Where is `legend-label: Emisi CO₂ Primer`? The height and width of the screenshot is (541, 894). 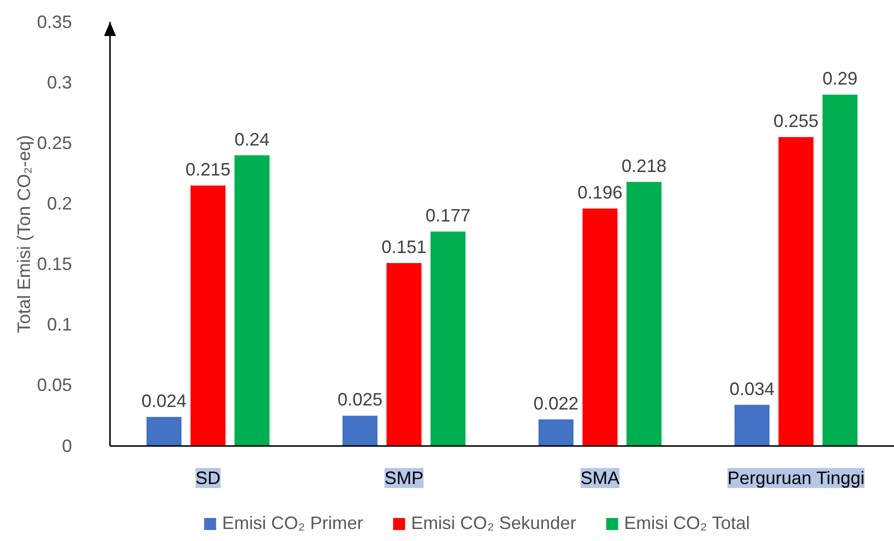 legend-label: Emisi CO₂ Primer is located at coordinates (293, 523).